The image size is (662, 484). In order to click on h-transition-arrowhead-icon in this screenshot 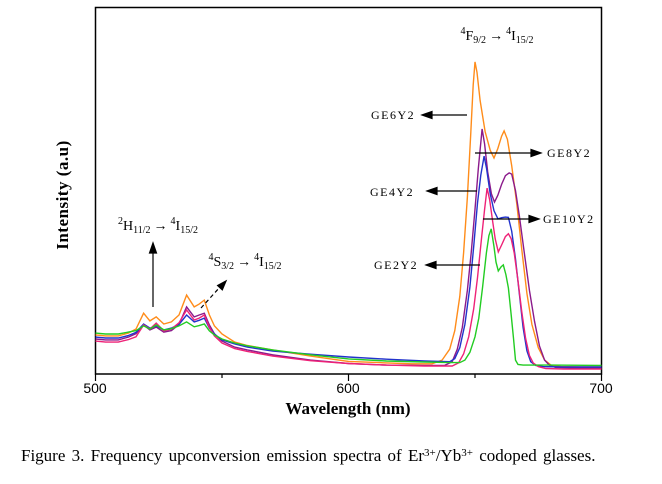, I will do `click(153, 247)`.